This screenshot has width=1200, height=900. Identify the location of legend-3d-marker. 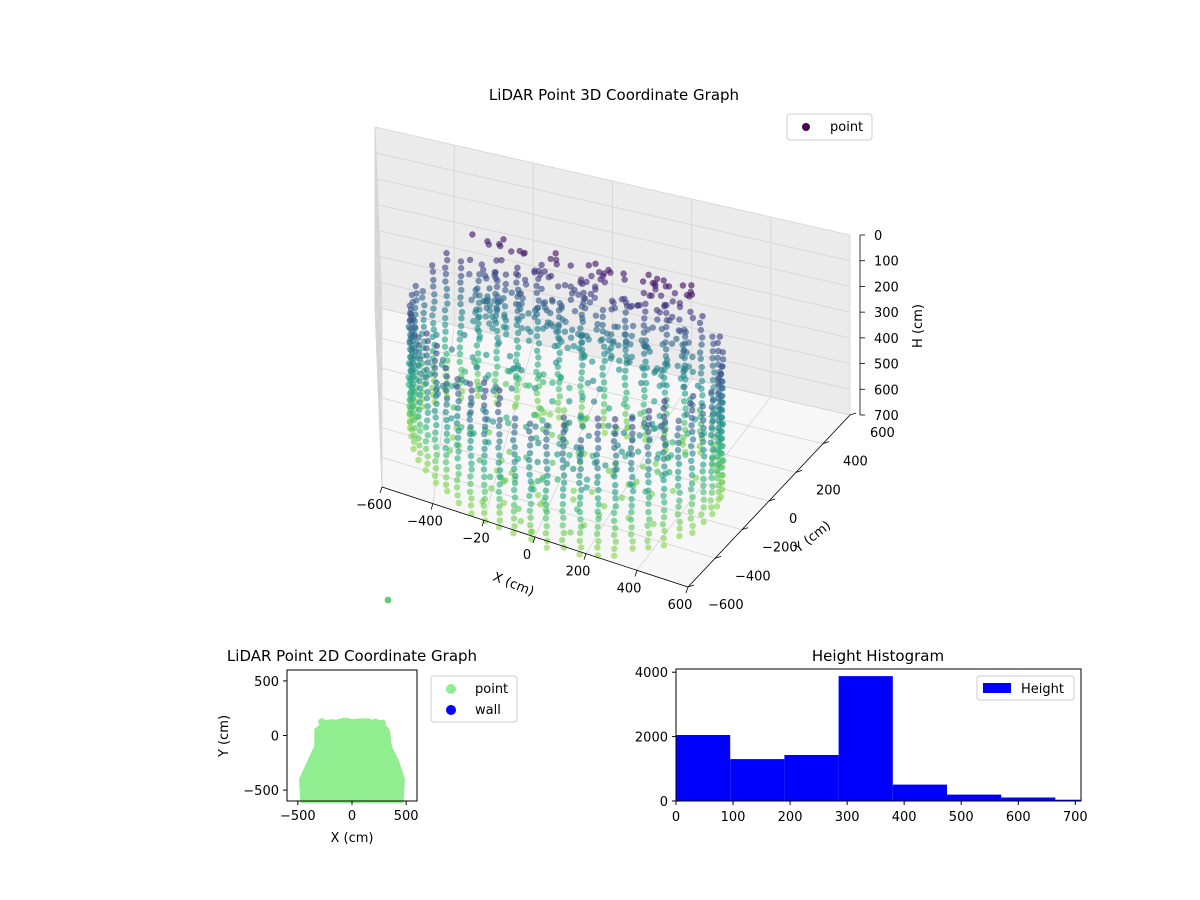
(806, 127).